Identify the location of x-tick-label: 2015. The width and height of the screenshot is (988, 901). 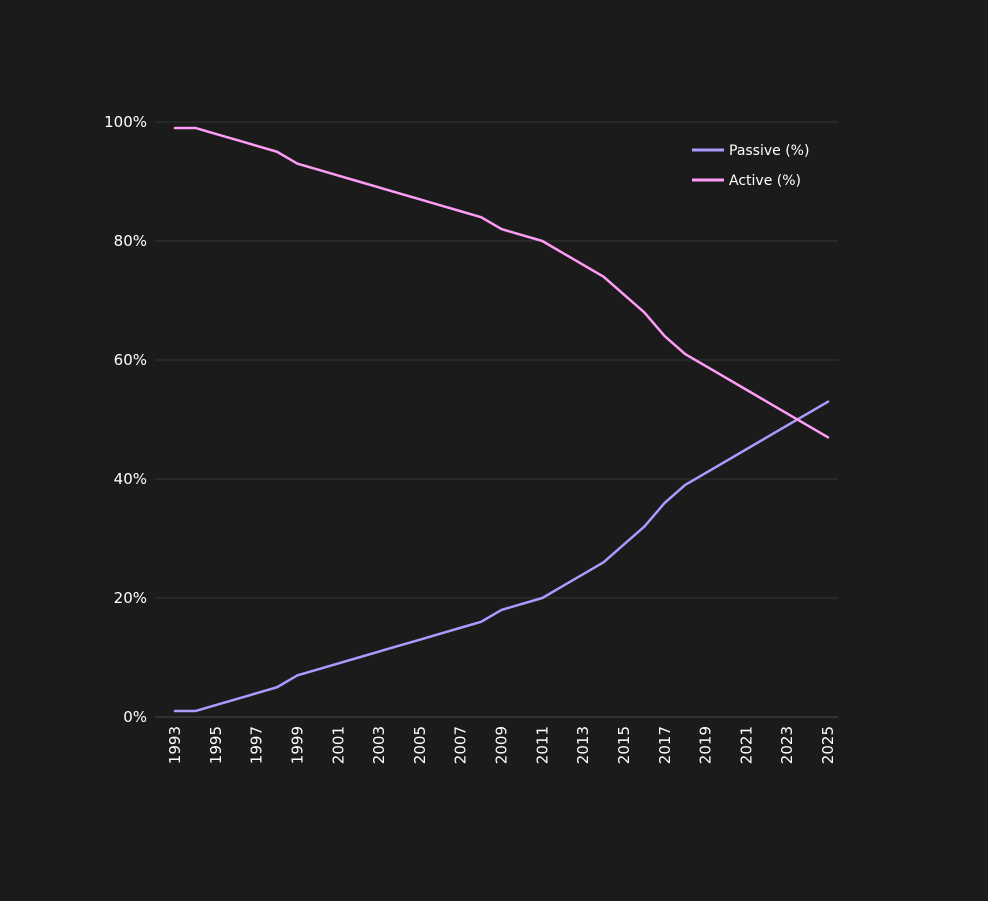
(624, 745).